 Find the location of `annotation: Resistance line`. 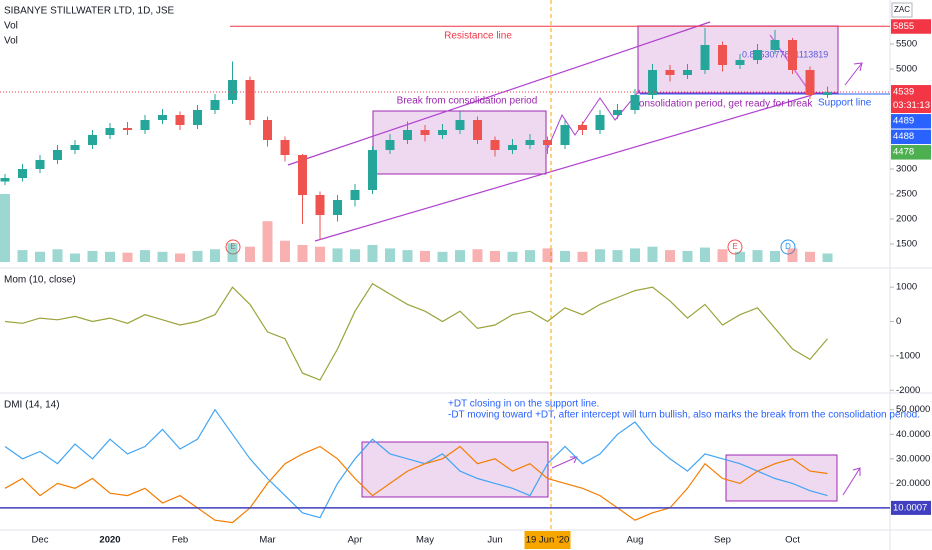

annotation: Resistance line is located at coordinates (478, 36).